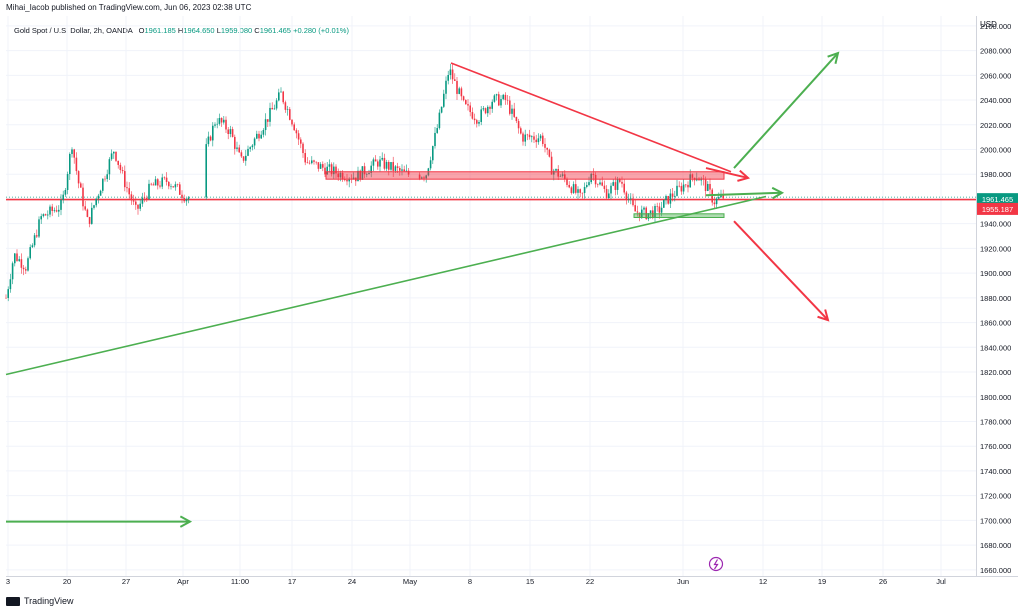 The image size is (1024, 615). What do you see at coordinates (49, 601) in the screenshot?
I see `footer-brand-text: TradingView` at bounding box center [49, 601].